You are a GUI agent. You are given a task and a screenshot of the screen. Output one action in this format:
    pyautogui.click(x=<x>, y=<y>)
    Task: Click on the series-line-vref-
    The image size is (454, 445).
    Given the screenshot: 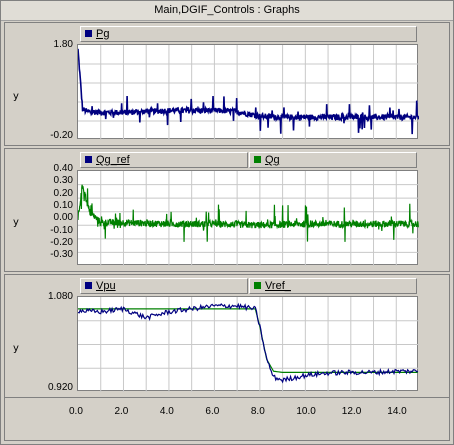 What is the action you would take?
    pyautogui.click(x=248, y=341)
    